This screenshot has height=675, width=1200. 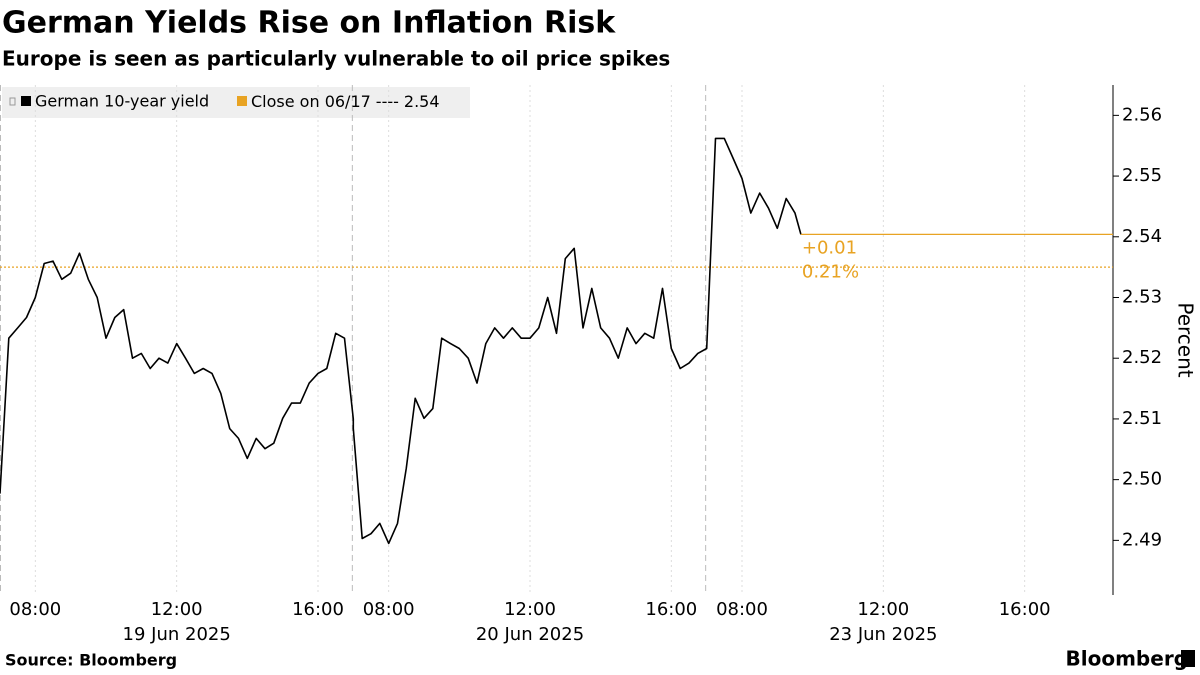 What do you see at coordinates (422, 101) in the screenshot?
I see `legend-part: 2.54` at bounding box center [422, 101].